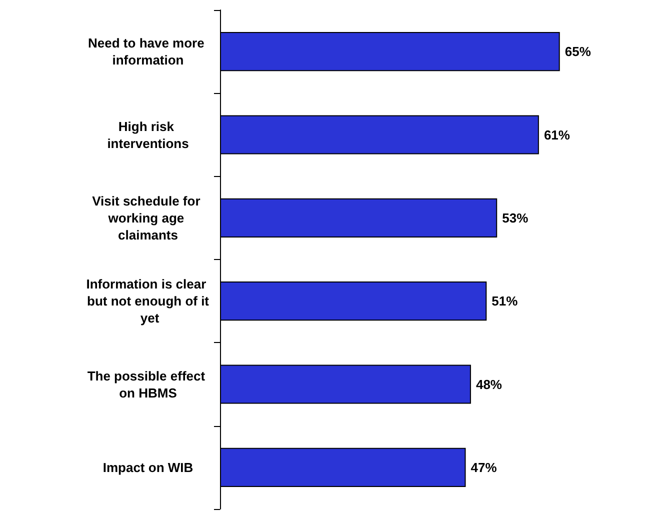 The image size is (646, 519). What do you see at coordinates (148, 467) in the screenshot?
I see `y-tick-label: Impact on WIB` at bounding box center [148, 467].